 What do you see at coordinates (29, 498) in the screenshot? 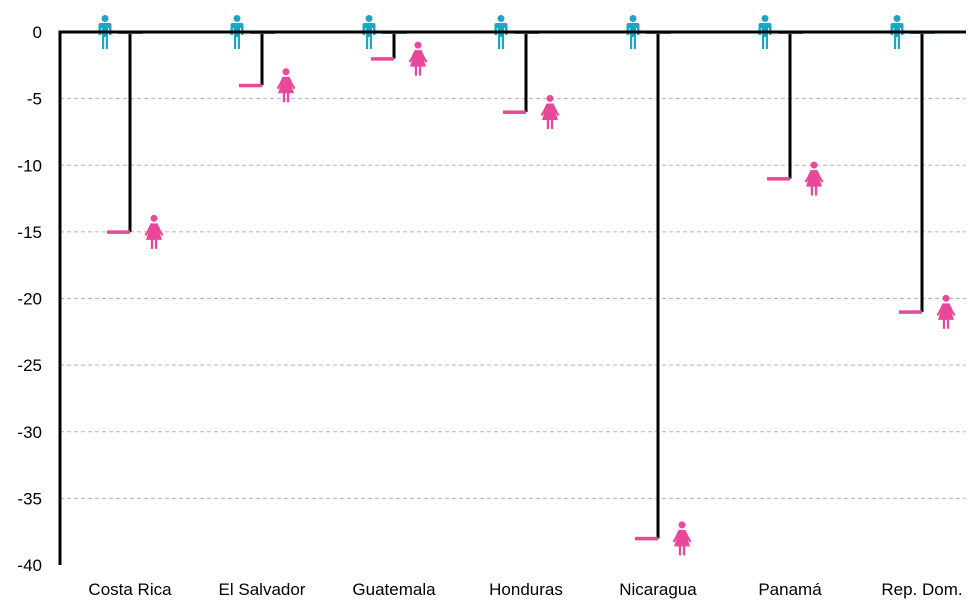
I see `y-tick-label: -35` at bounding box center [29, 498].